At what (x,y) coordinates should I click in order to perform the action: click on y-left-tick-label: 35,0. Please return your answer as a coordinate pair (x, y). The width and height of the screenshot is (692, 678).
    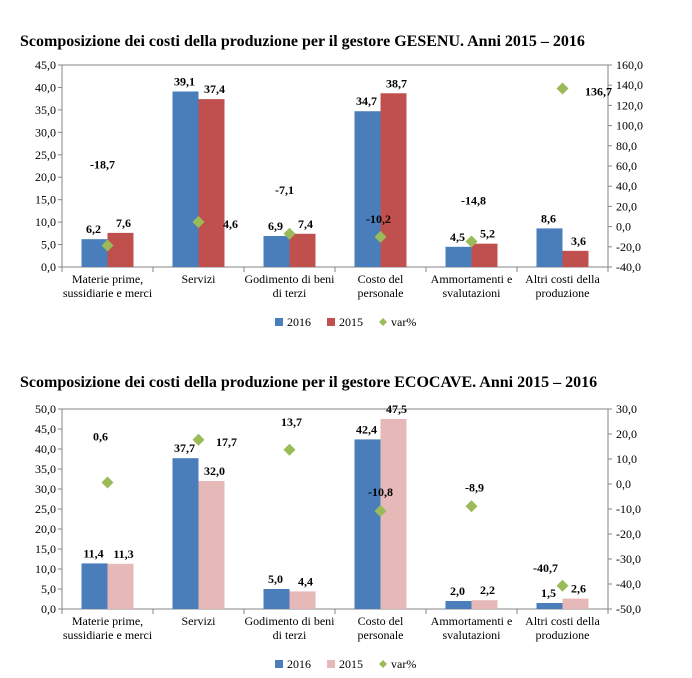
    Looking at the image, I should click on (45, 110).